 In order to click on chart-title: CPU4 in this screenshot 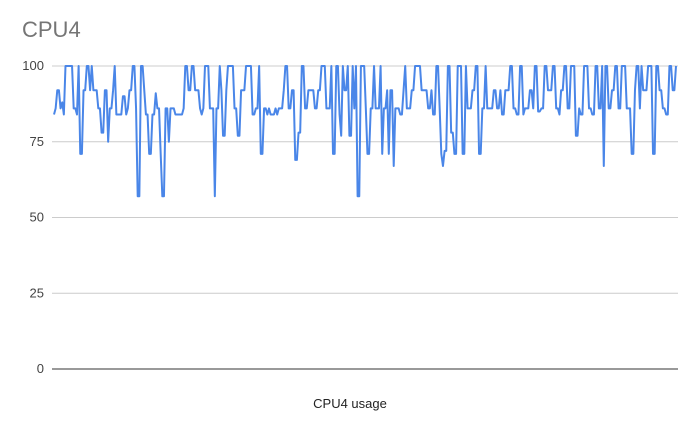, I will do `click(51, 29)`.